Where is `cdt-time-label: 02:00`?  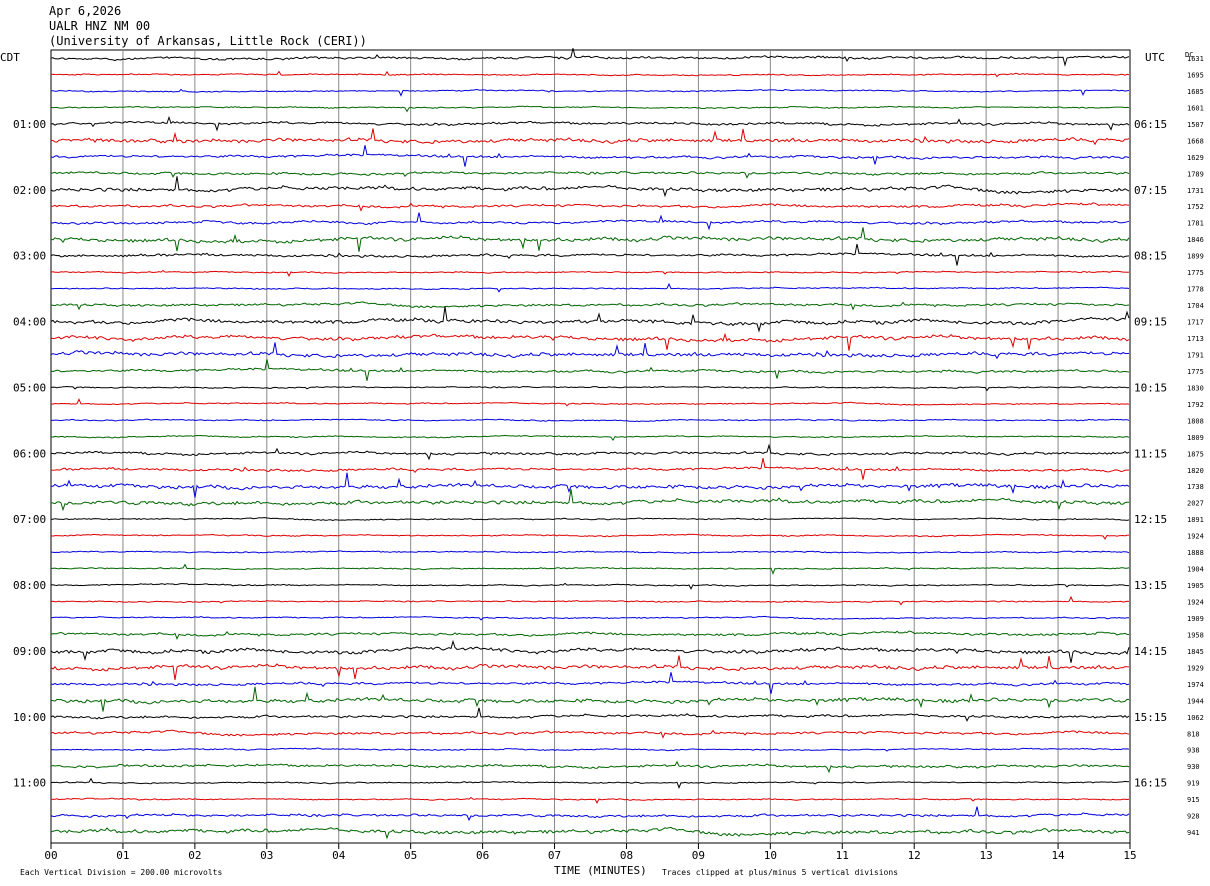
cdt-time-label: 02:00 is located at coordinates (29, 190).